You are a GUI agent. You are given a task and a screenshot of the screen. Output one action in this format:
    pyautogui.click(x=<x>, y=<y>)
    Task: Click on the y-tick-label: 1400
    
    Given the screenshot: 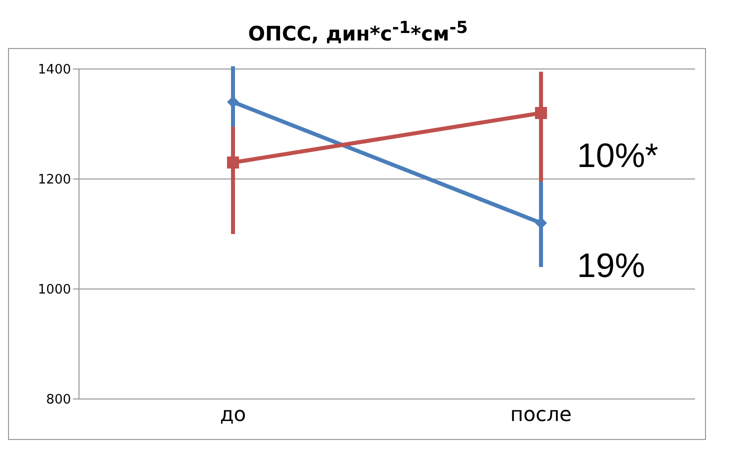 What is the action you would take?
    pyautogui.click(x=54, y=70)
    